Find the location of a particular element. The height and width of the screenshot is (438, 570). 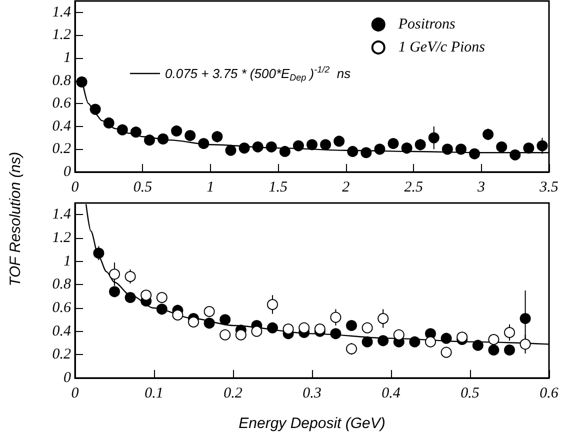

legend-label: Positrons is located at coordinates (426, 24).